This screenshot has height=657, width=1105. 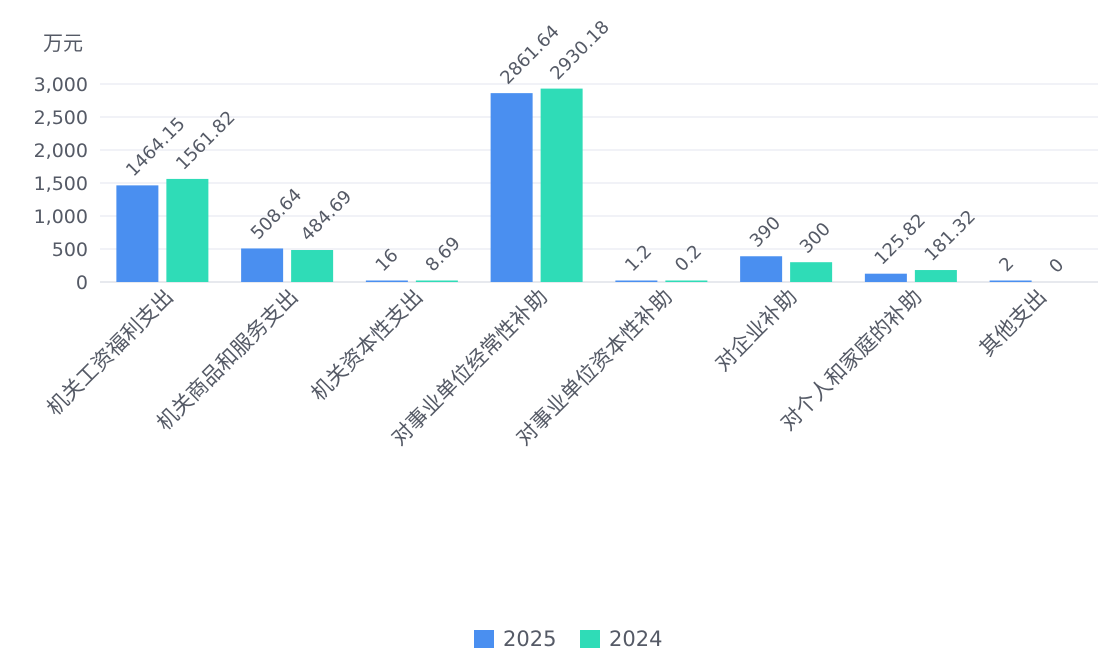 What do you see at coordinates (688, 258) in the screenshot?
I see `data-label: 0.2` at bounding box center [688, 258].